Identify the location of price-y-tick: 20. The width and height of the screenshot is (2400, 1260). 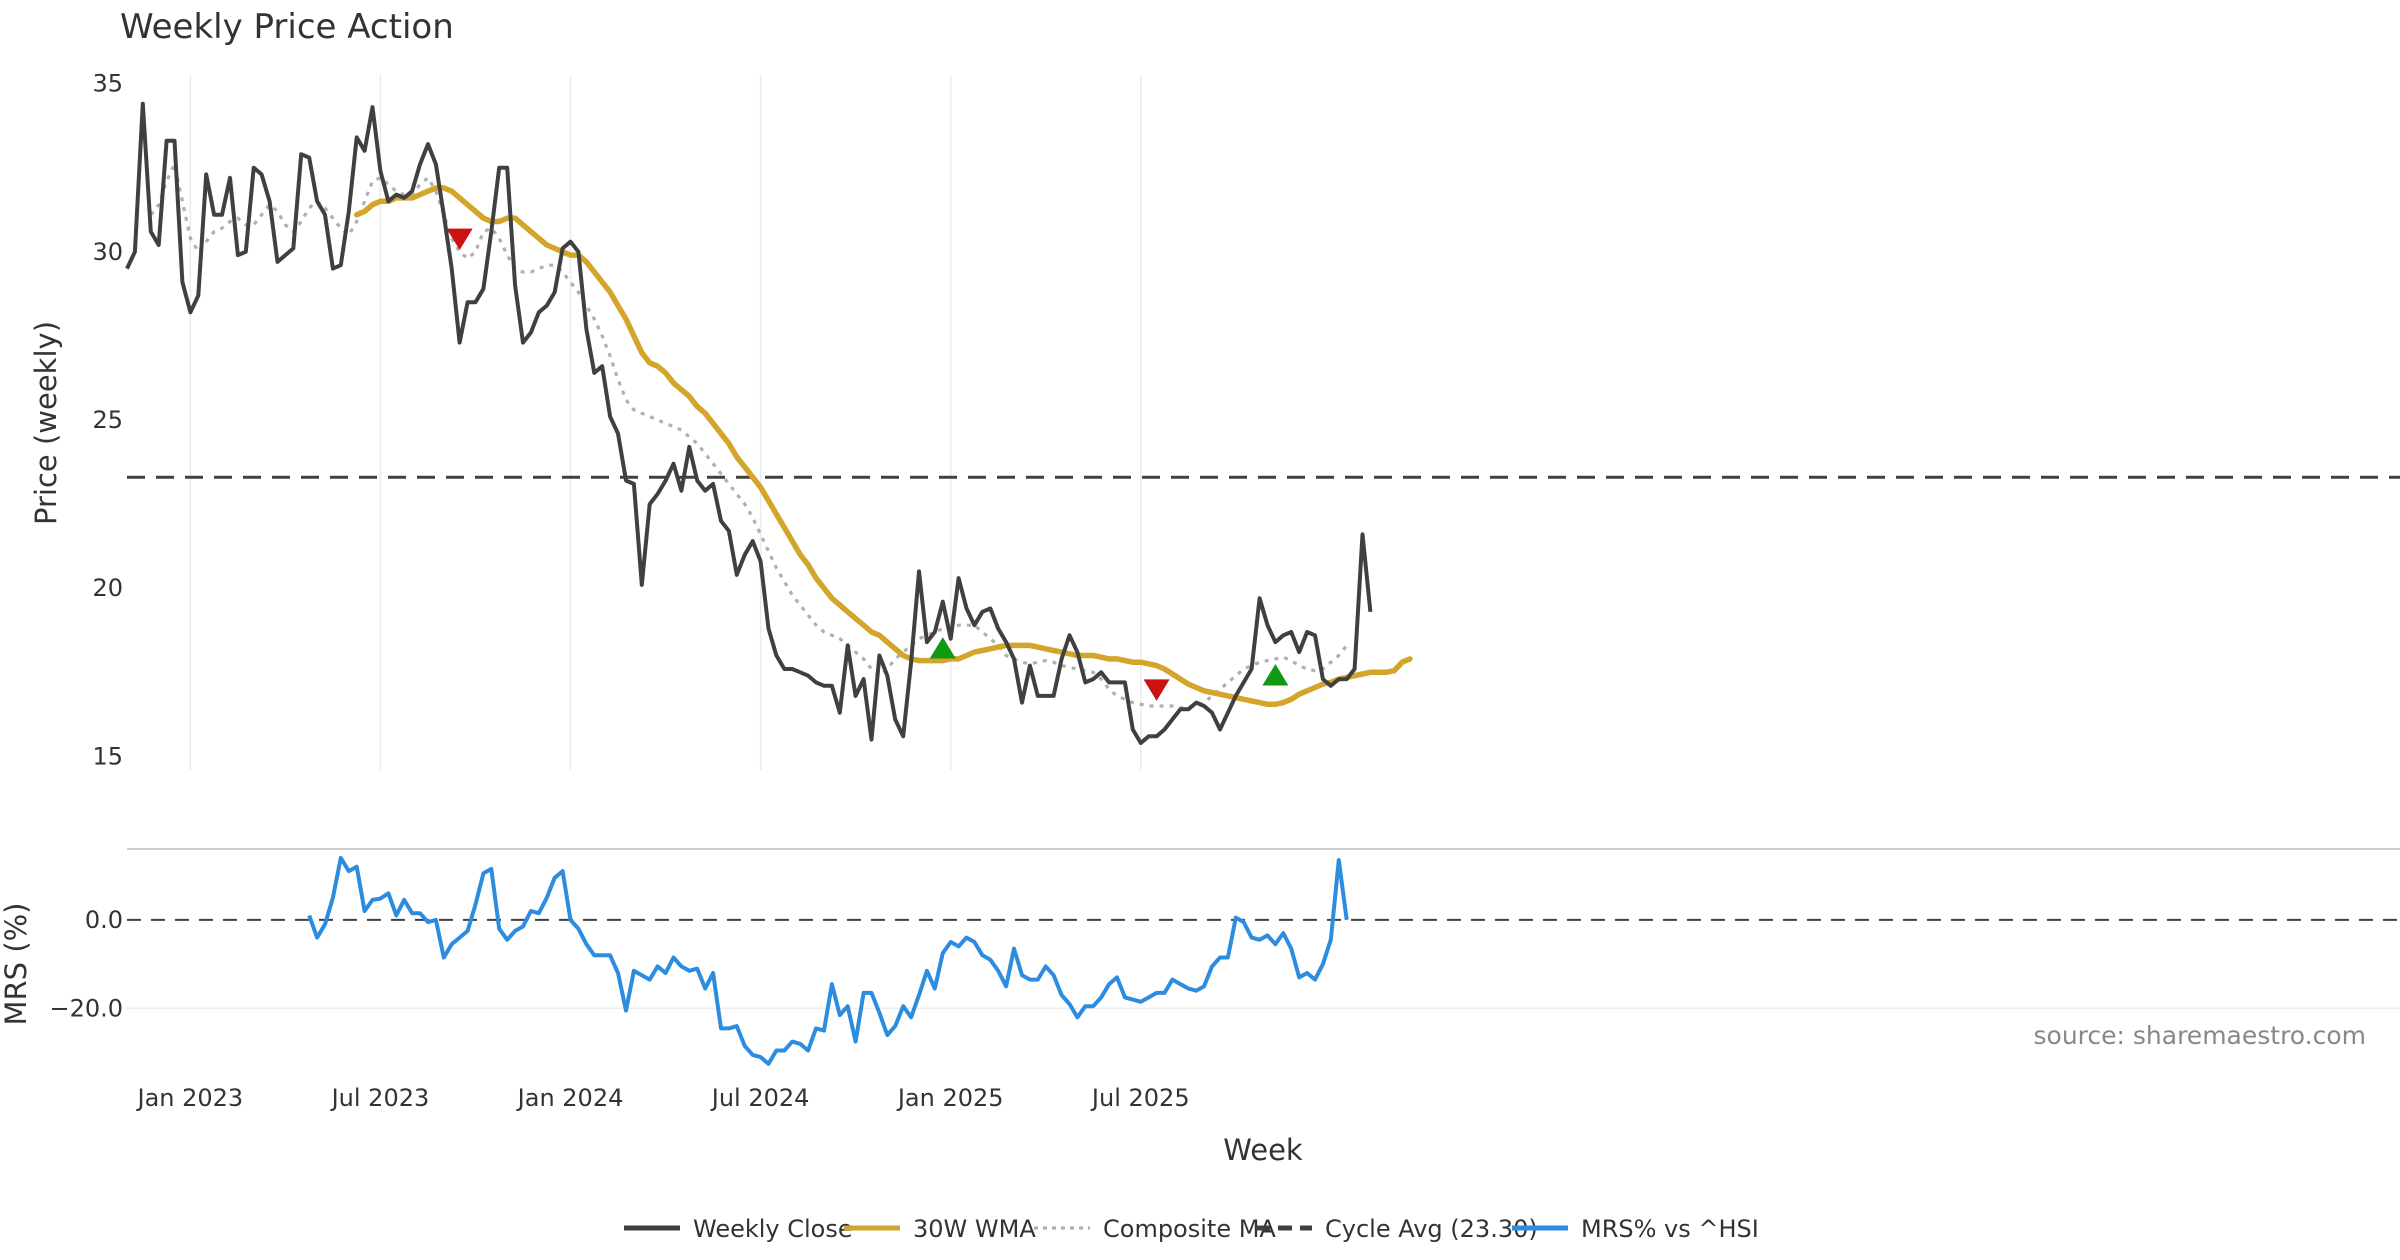
(107, 588).